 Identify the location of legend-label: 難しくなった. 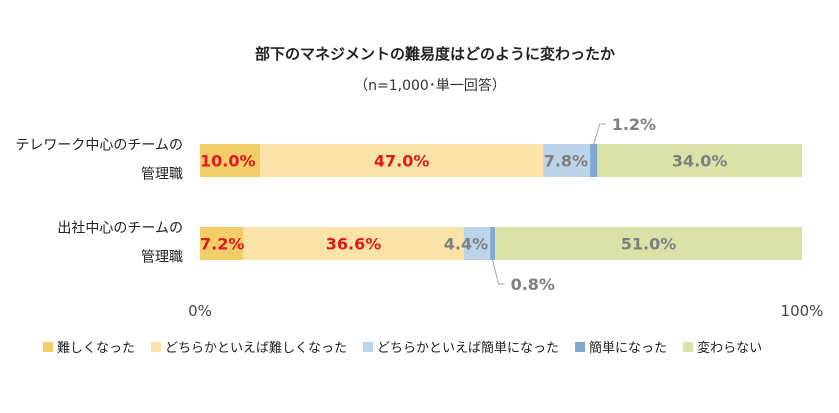
(96, 348).